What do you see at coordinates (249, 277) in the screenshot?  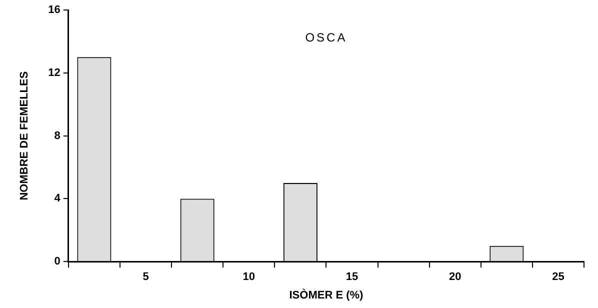 I see `x-tick-label: 10` at bounding box center [249, 277].